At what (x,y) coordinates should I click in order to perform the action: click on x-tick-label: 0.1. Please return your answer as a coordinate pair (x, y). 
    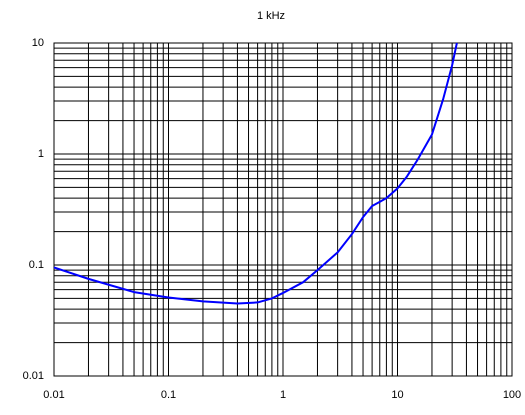
    Looking at the image, I should click on (168, 395).